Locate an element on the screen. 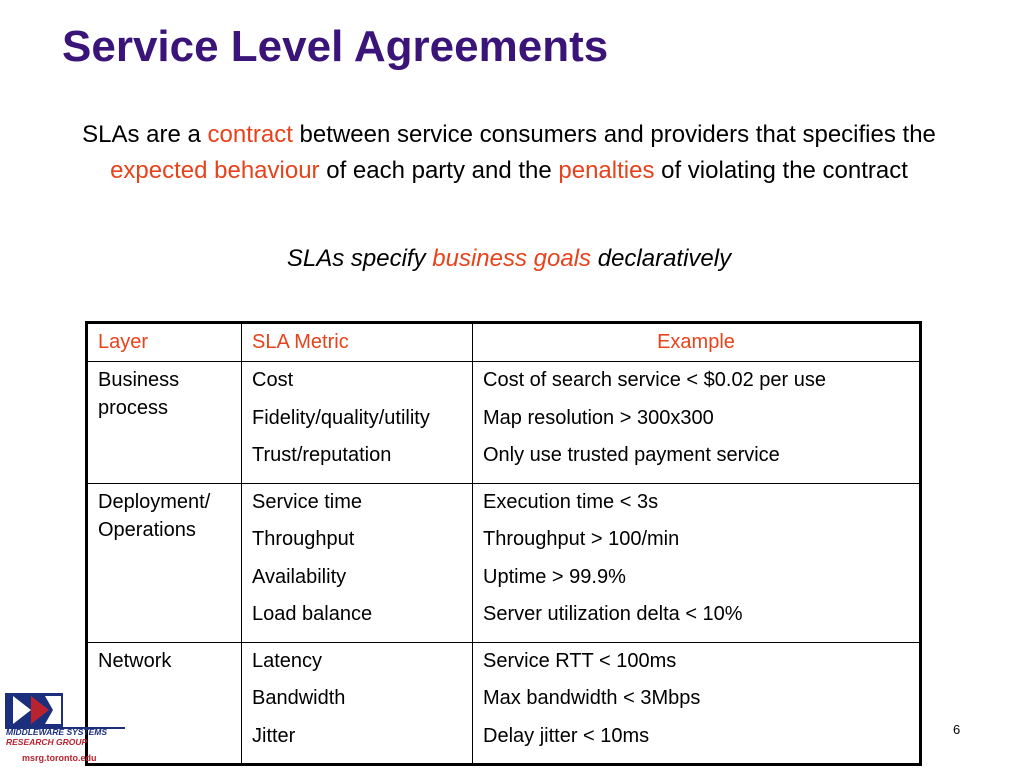  intro-highlight-expected-behaviour: expected behaviour is located at coordinates (215, 170).